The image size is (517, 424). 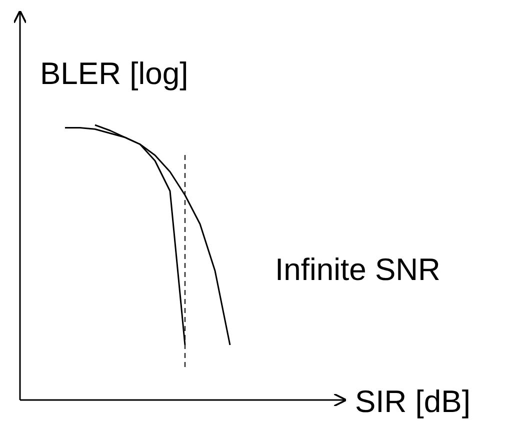 I want to click on y-axis-title: BLER [log], so click(x=114, y=73).